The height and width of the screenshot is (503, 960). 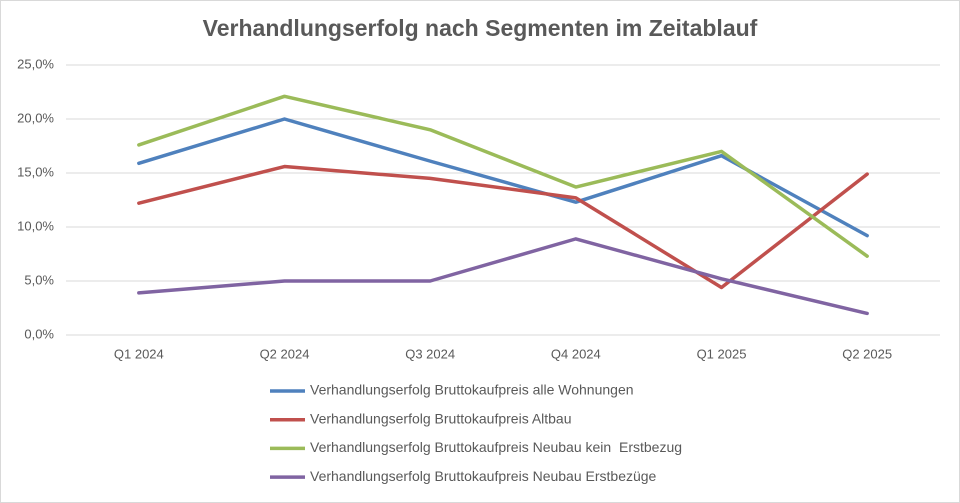 I want to click on x-tick-label: Q4 2024, so click(x=576, y=353).